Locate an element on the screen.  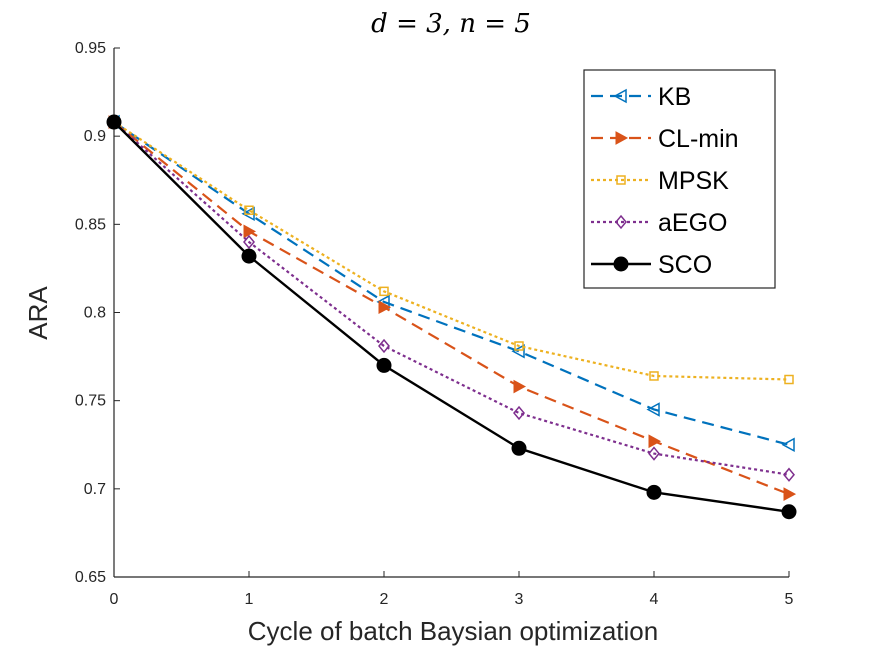
x-tick-label: 0 is located at coordinates (114, 599).